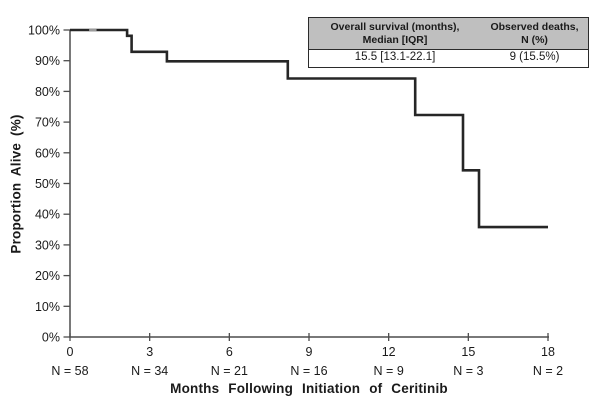 Image resolution: width=605 pixels, height=409 pixels. I want to click on y-tick-label: 80%, so click(47, 92).